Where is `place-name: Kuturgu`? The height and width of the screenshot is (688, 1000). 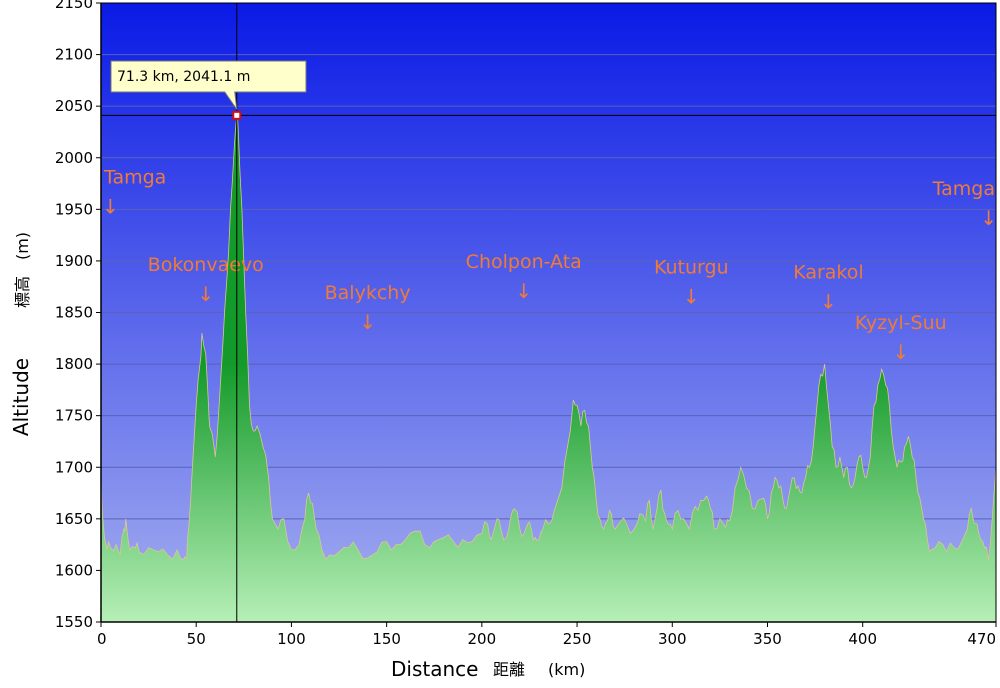 place-name: Kuturgu is located at coordinates (691, 267).